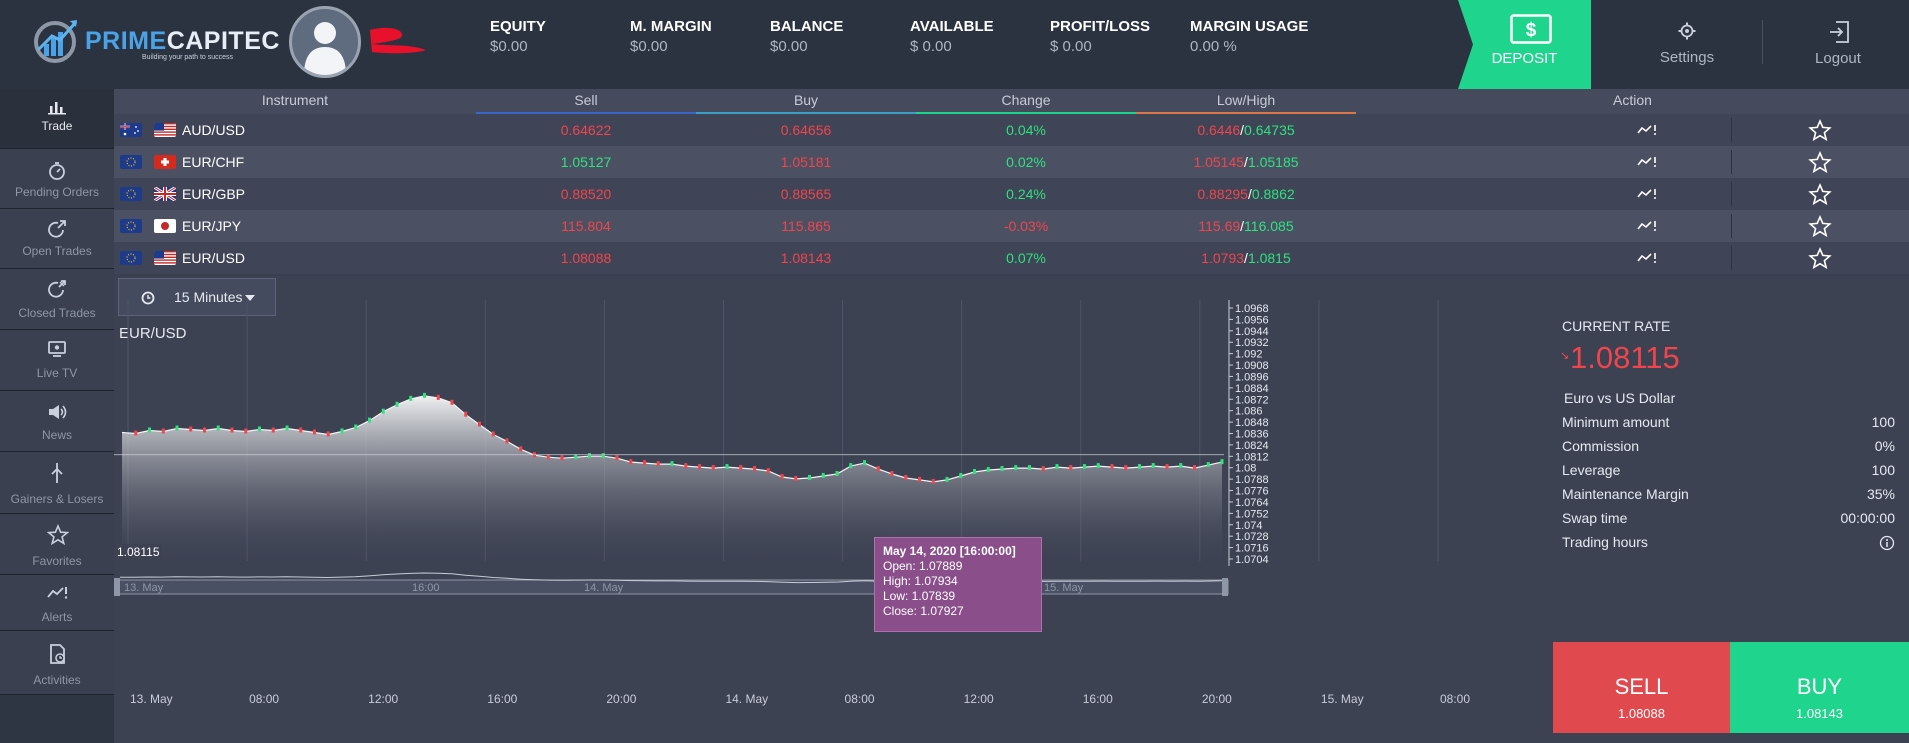  I want to click on sidebar-item-closed-trades: Closed Trades, so click(57, 299).